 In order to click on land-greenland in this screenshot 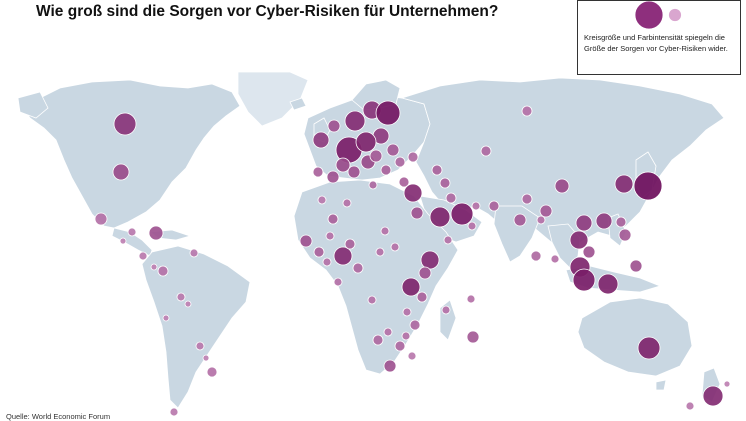, I will do `click(273, 99)`.